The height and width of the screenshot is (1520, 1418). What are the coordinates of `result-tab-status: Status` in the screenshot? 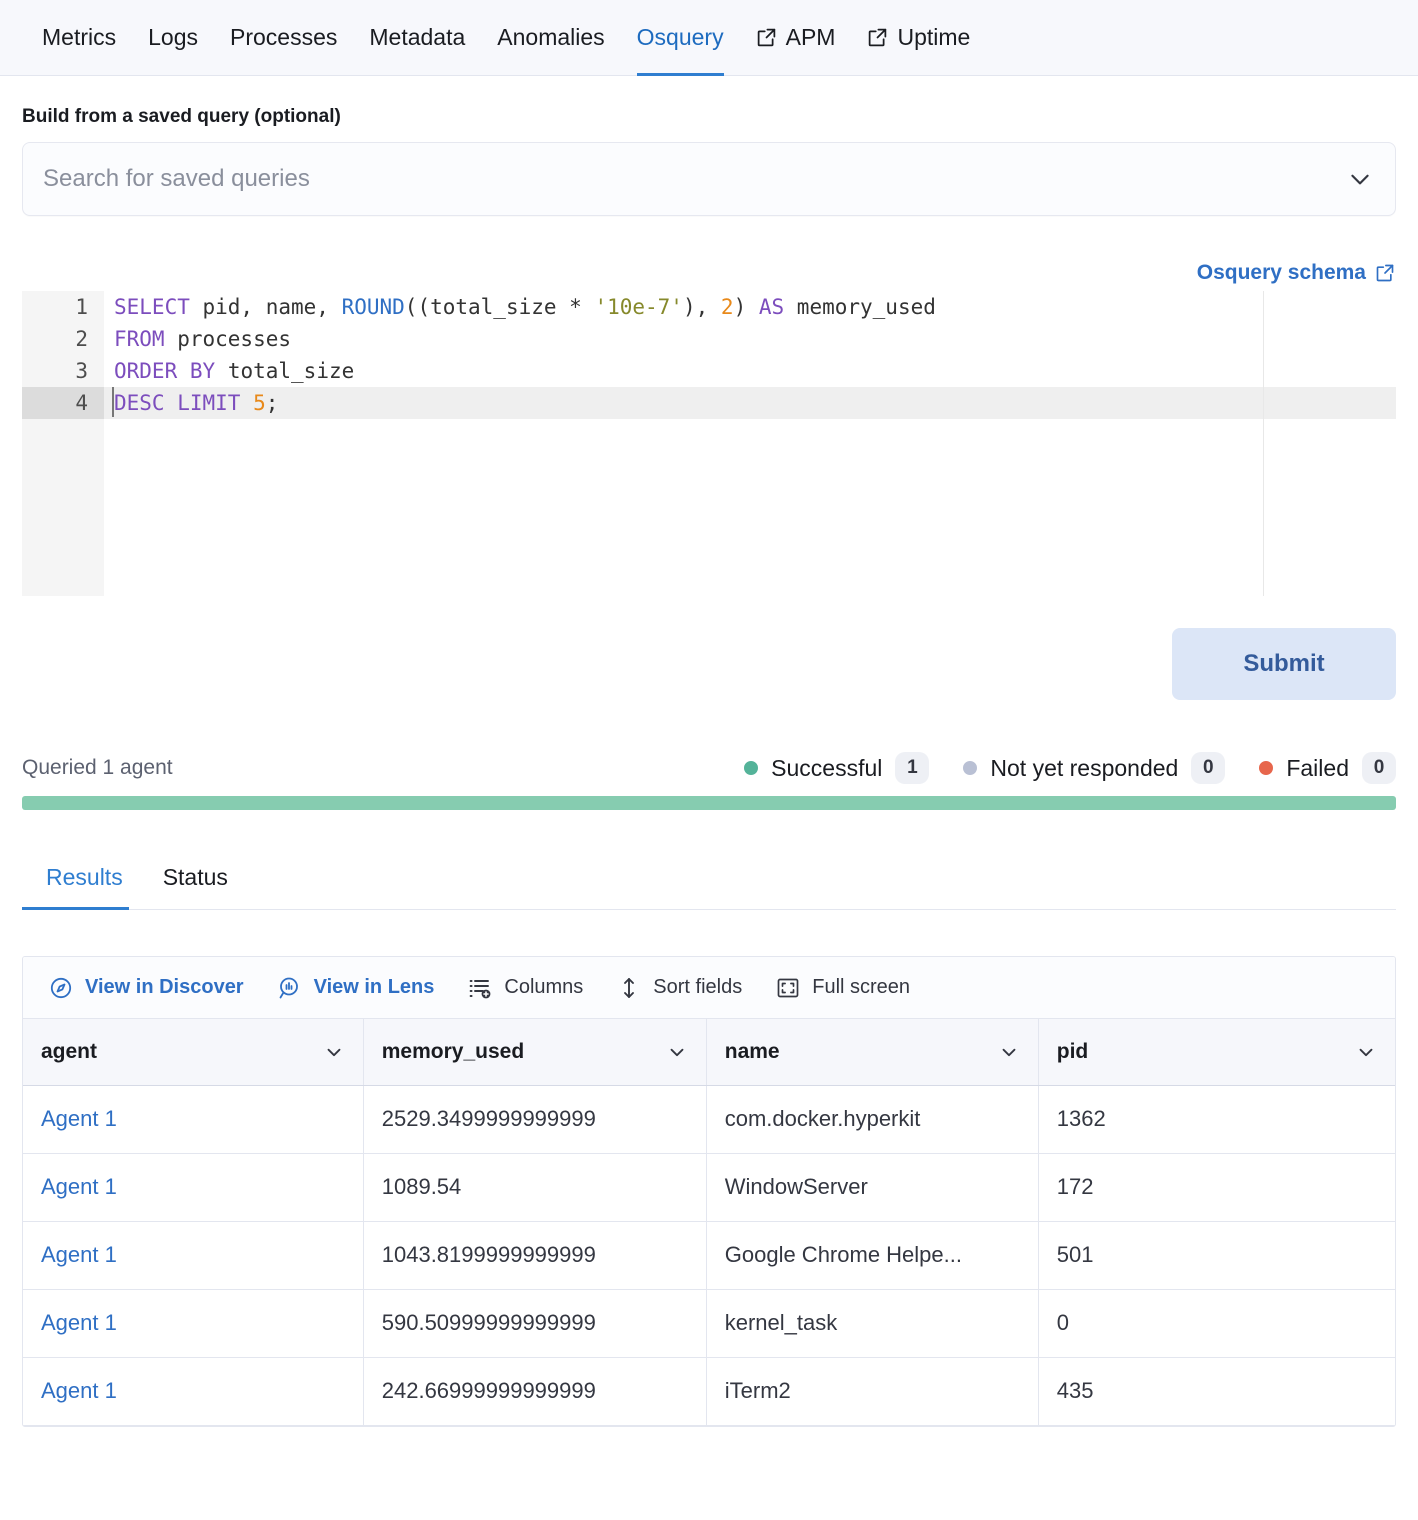 It's located at (195, 877).